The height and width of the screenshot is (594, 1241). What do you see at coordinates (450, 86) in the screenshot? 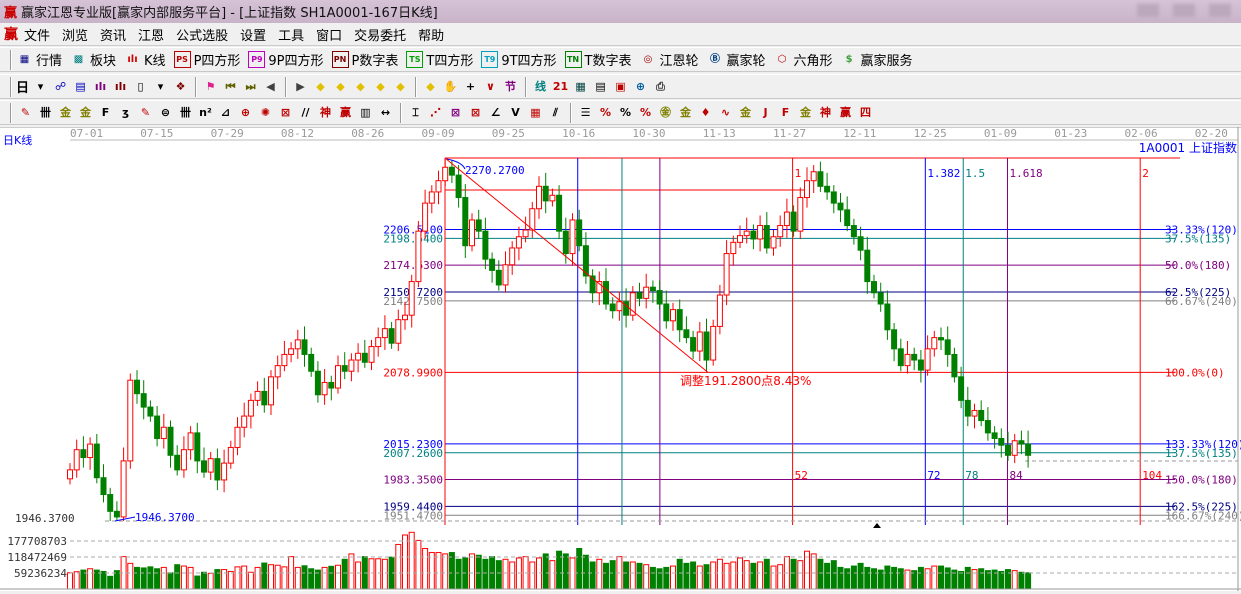
I see `hand-icon: ✋` at bounding box center [450, 86].